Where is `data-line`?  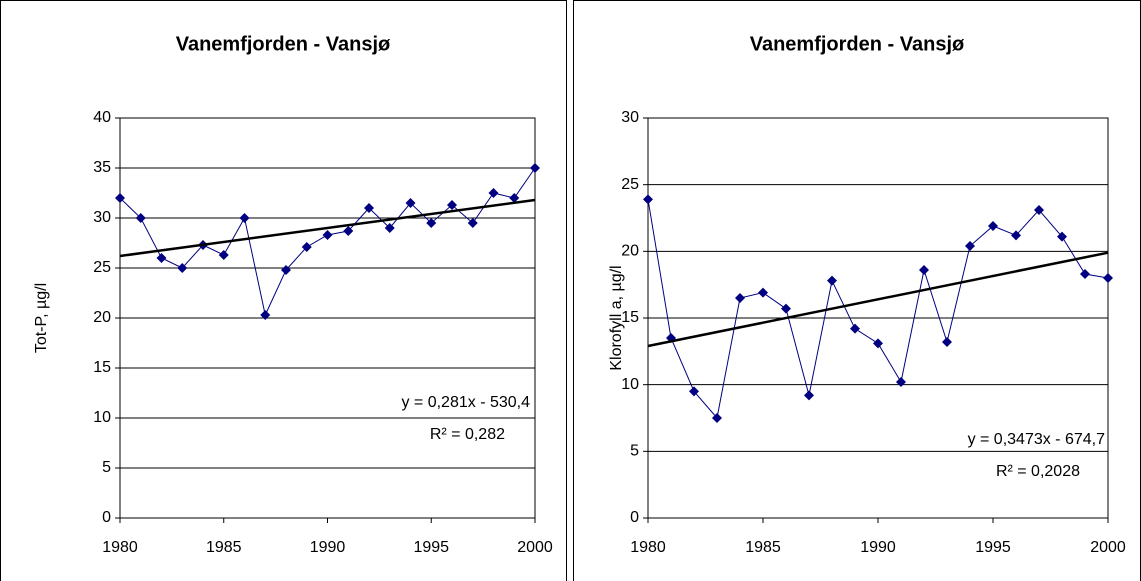
data-line is located at coordinates (327, 242).